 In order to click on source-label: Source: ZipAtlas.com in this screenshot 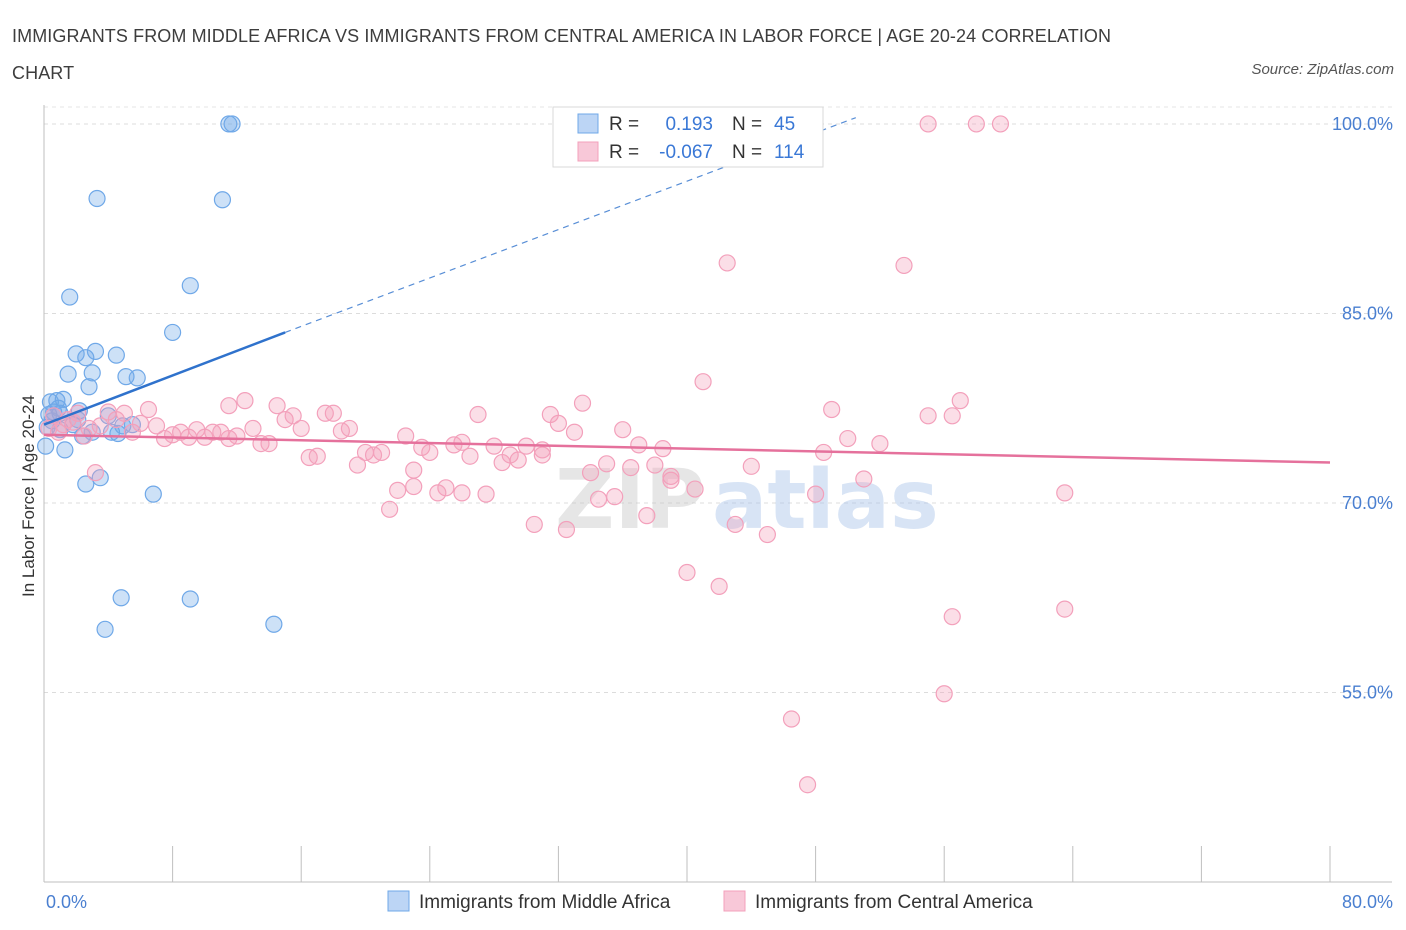, I will do `click(1322, 69)`.